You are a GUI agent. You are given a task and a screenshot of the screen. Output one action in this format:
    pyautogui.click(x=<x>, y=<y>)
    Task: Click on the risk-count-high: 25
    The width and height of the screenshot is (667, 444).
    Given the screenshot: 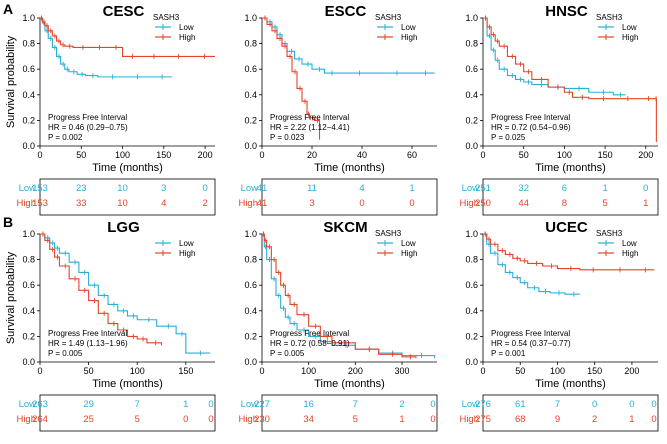 What is the action you would take?
    pyautogui.click(x=88, y=419)
    